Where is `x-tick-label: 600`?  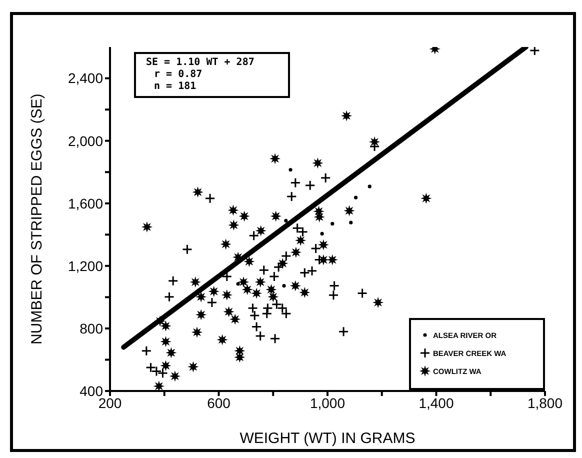
x-tick-label: 600 is located at coordinates (219, 402).